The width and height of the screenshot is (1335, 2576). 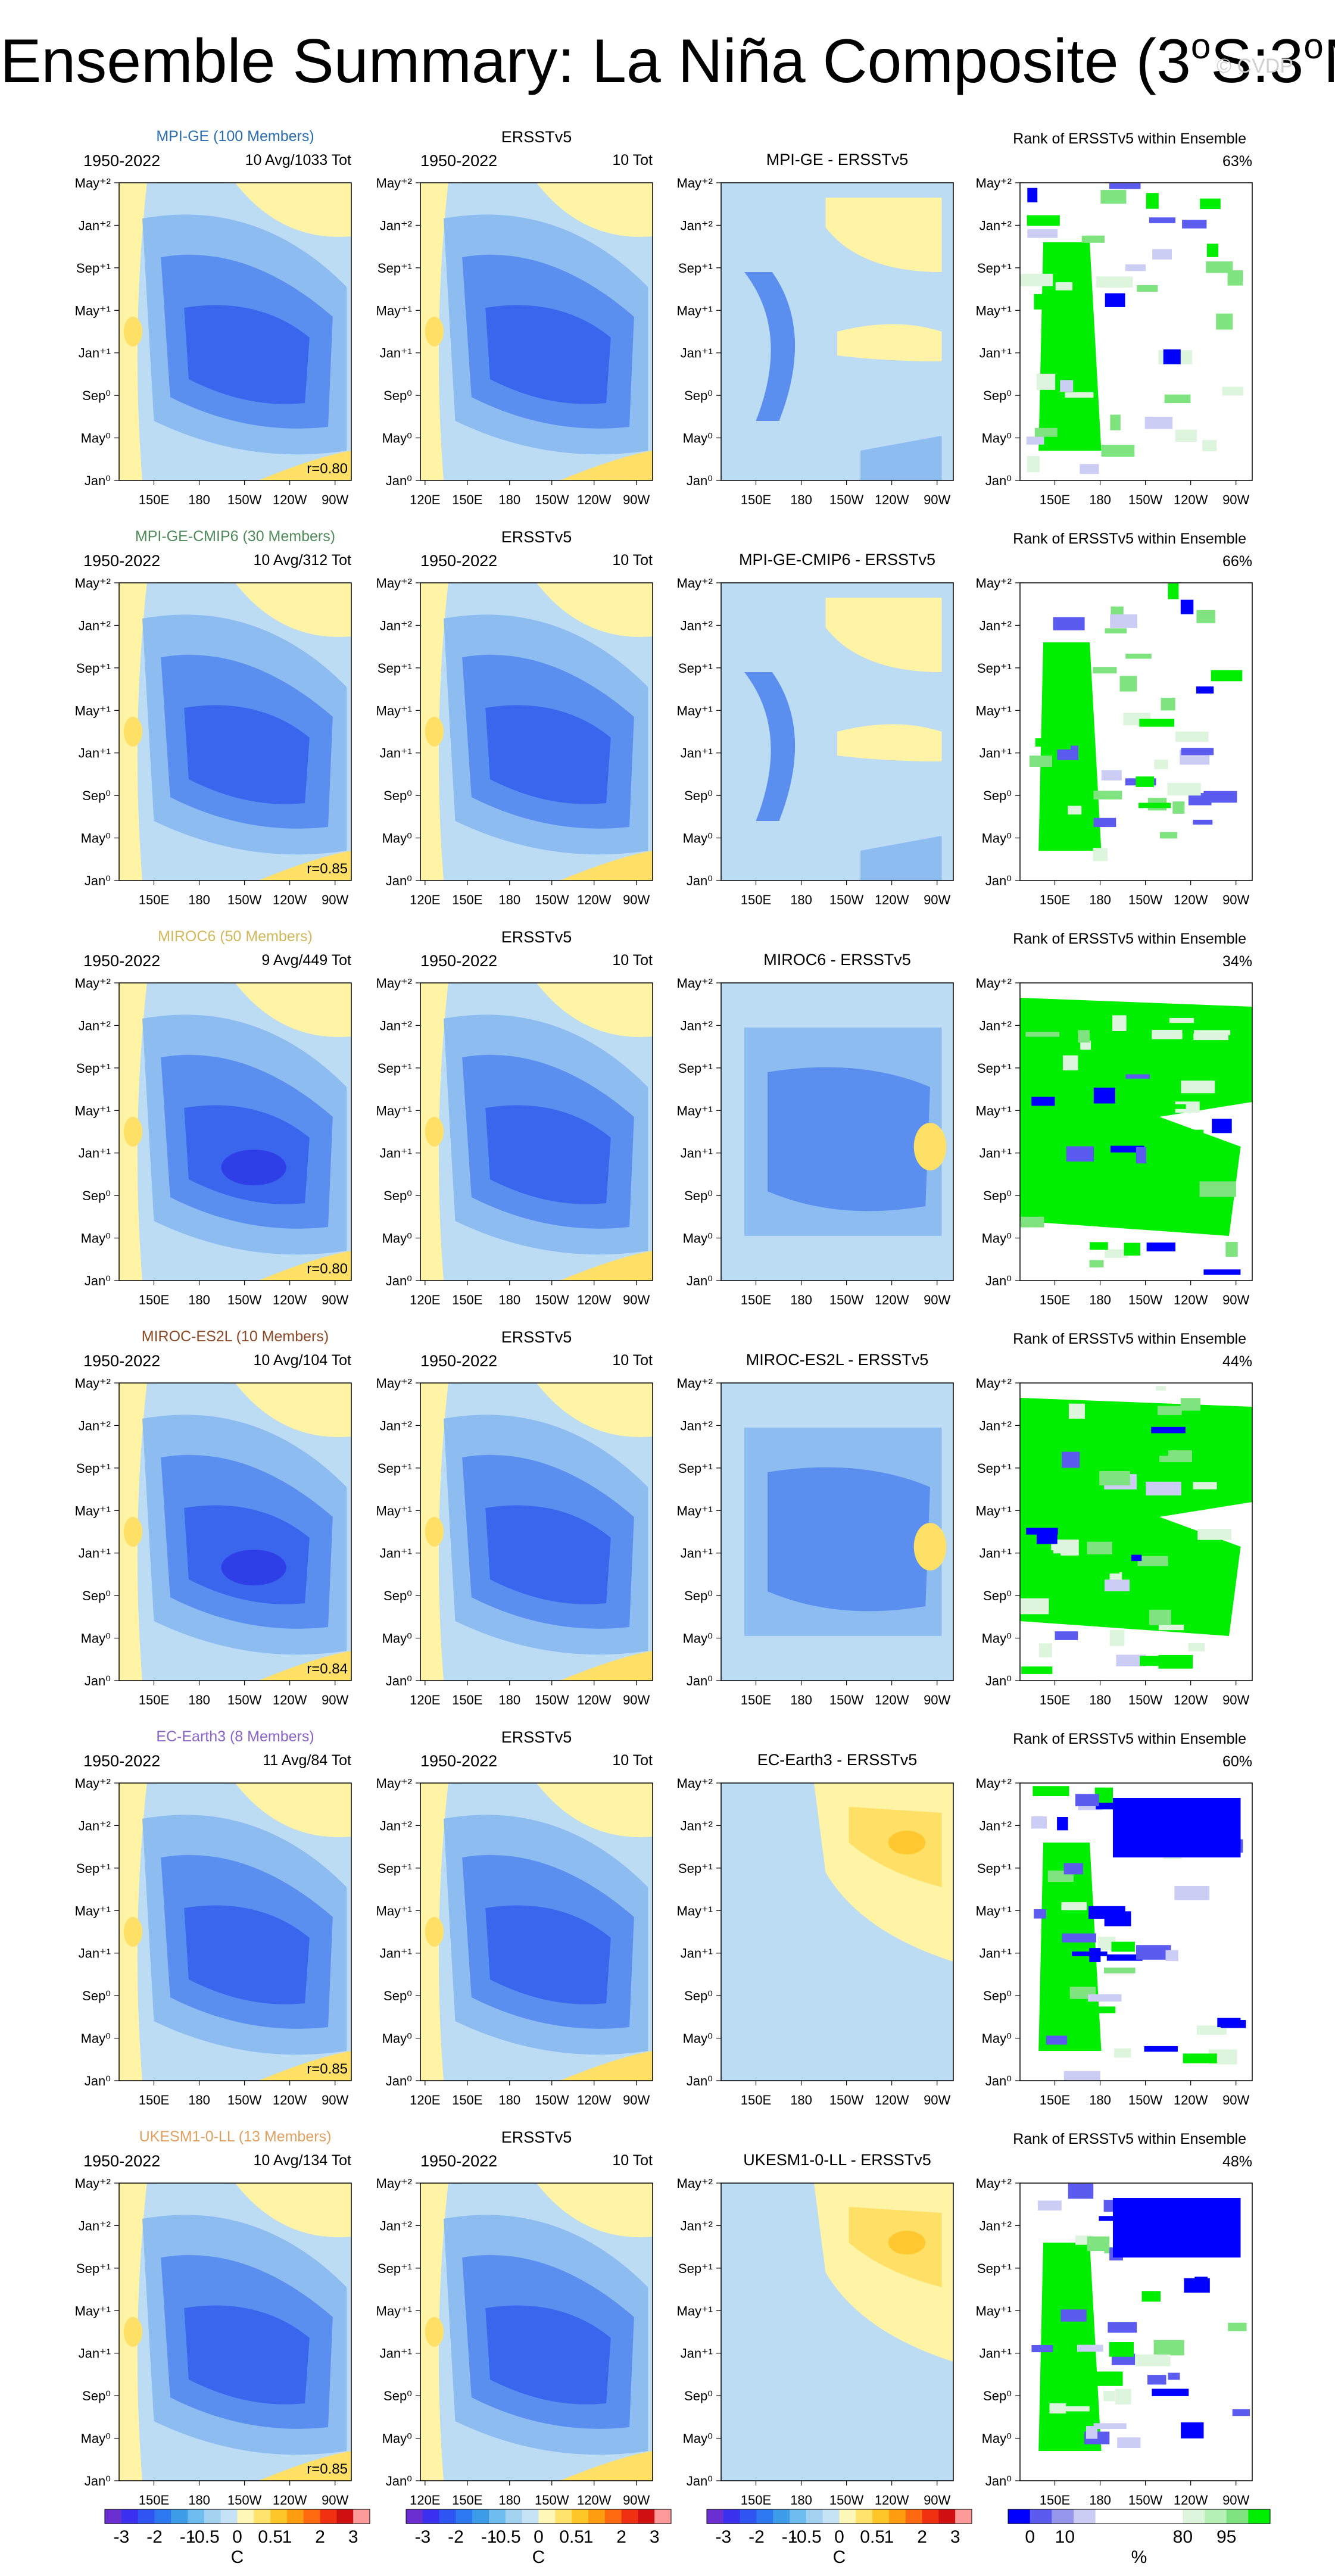 I want to click on x-tick-label: 150W, so click(x=847, y=2100).